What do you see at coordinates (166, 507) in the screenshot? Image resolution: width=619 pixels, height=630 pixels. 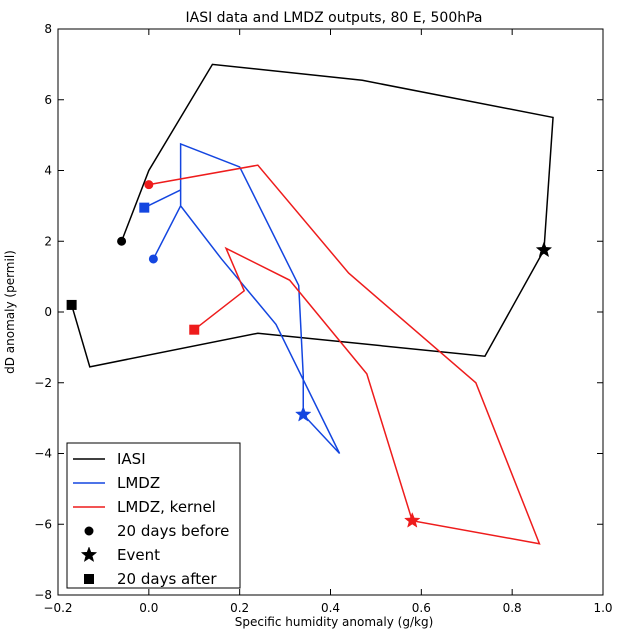 I see `legend-label-lmdz-kernel: LMDZ, kernel` at bounding box center [166, 507].